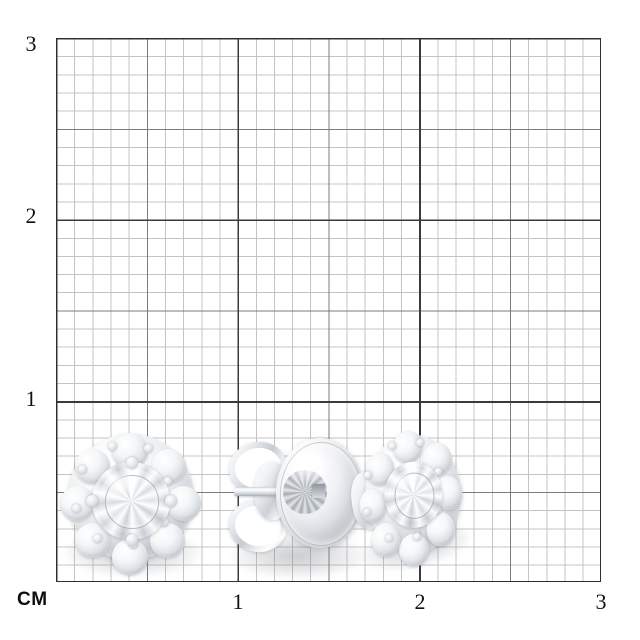 Image resolution: width=640 pixels, height=640 pixels. What do you see at coordinates (31, 43) in the screenshot?
I see `y-axis-tick-3: 3` at bounding box center [31, 43].